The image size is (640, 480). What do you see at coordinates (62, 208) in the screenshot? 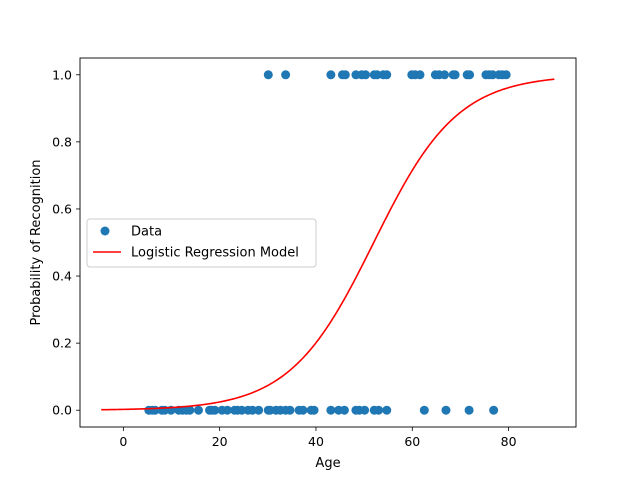
I see `y-tick-label: 0.6` at bounding box center [62, 208].